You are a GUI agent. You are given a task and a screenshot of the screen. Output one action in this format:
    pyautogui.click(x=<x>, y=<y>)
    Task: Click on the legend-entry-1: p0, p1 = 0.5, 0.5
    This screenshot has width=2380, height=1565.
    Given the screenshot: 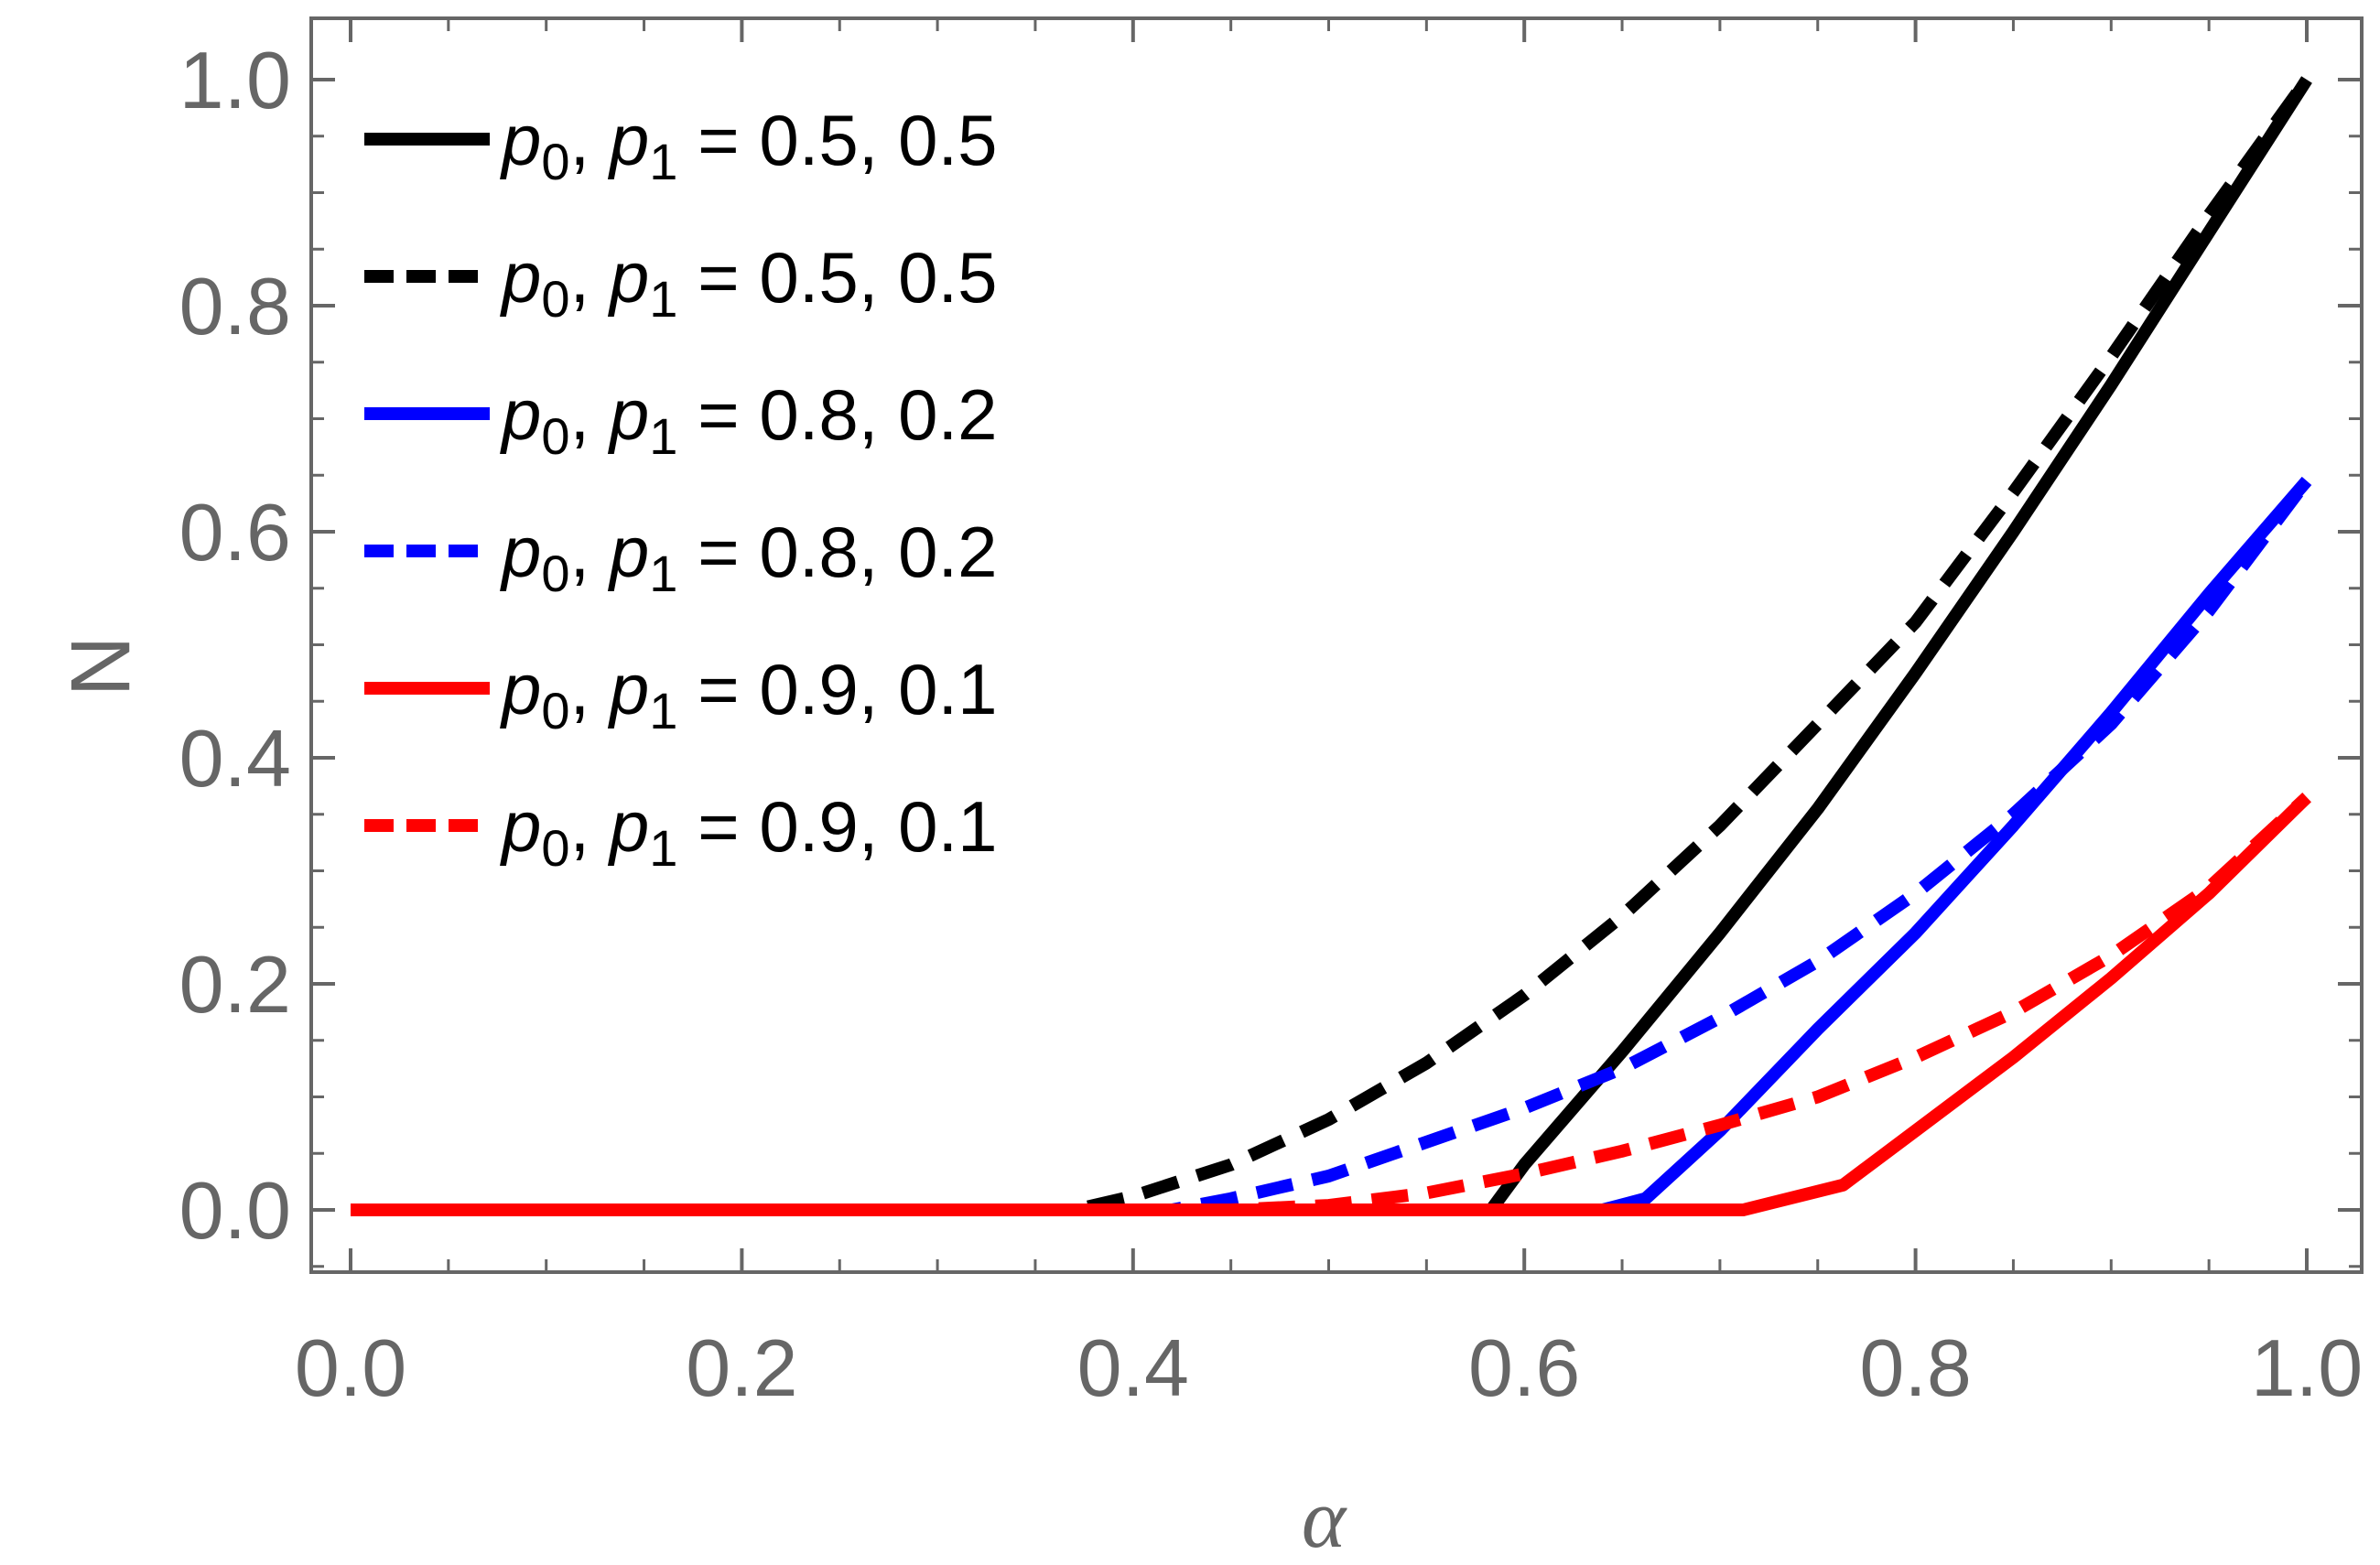 What is the action you would take?
    pyautogui.click(x=749, y=145)
    